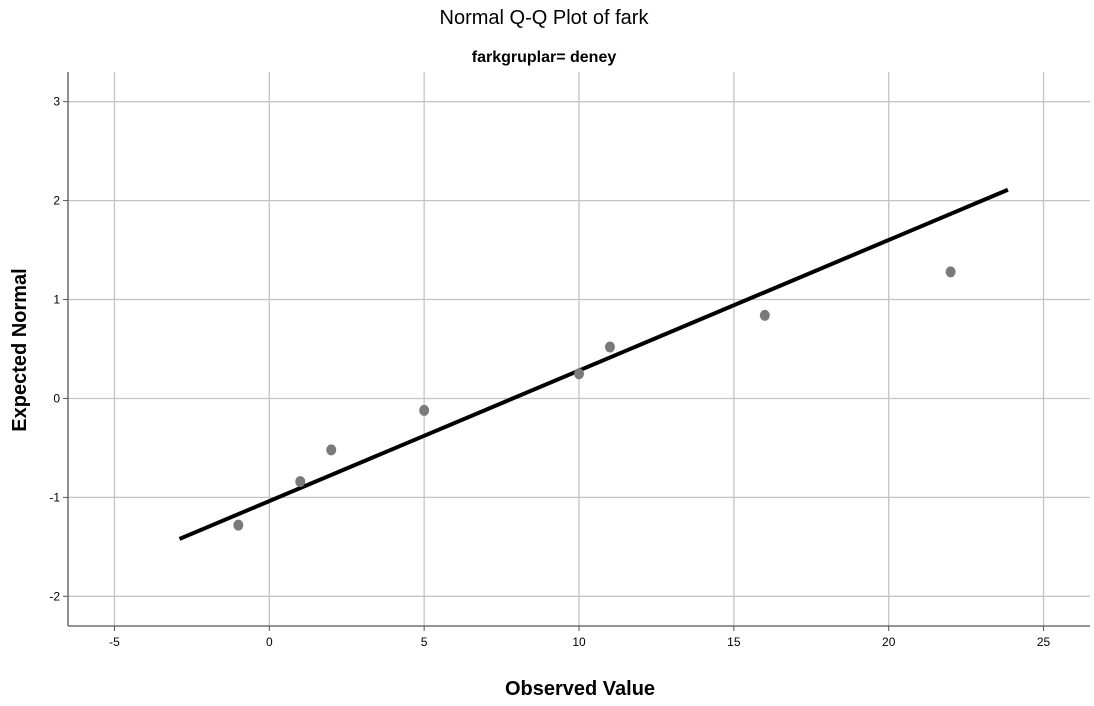 The image size is (1094, 706). Describe the element at coordinates (56, 398) in the screenshot. I see `y-tick-label: 0` at that location.